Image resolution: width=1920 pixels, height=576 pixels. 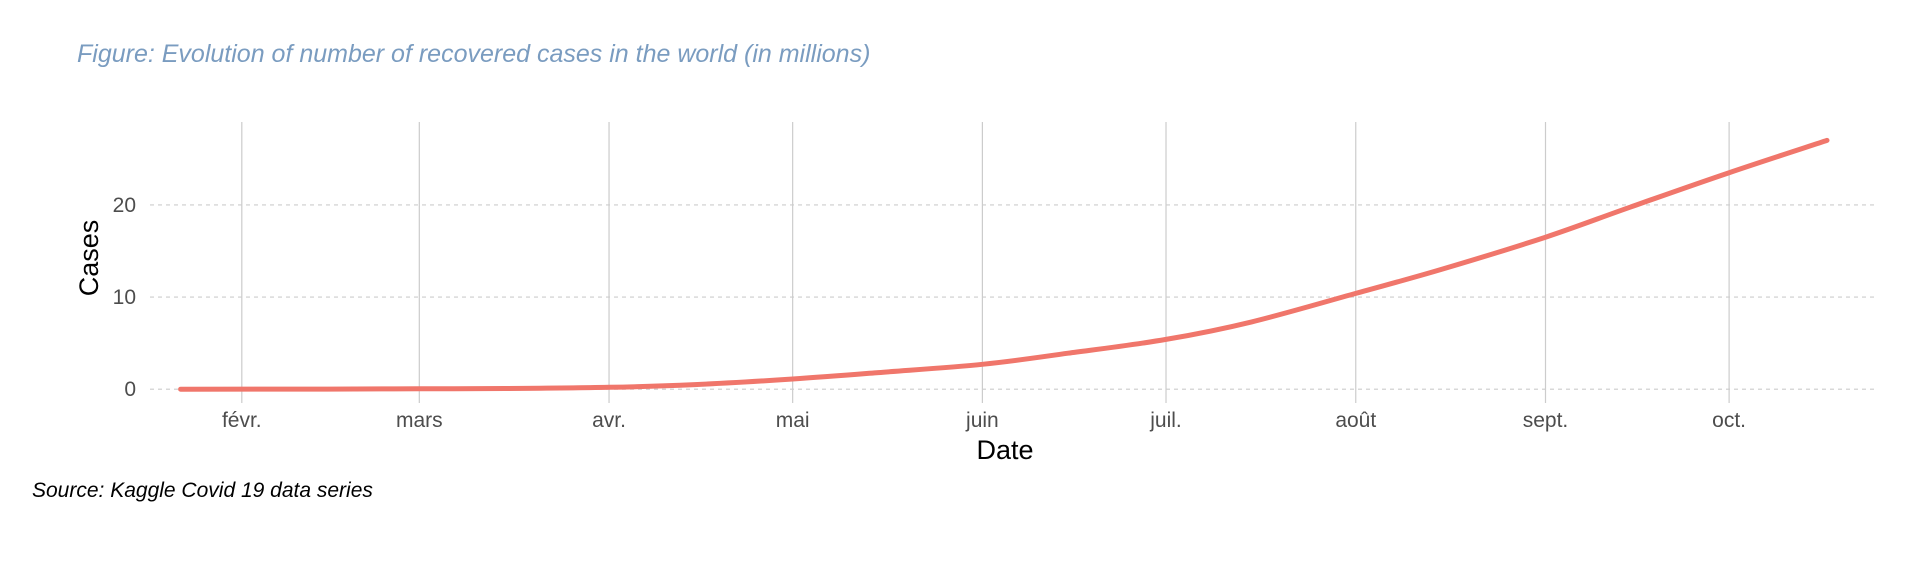 I want to click on x-tick-label: oct., so click(x=1729, y=420).